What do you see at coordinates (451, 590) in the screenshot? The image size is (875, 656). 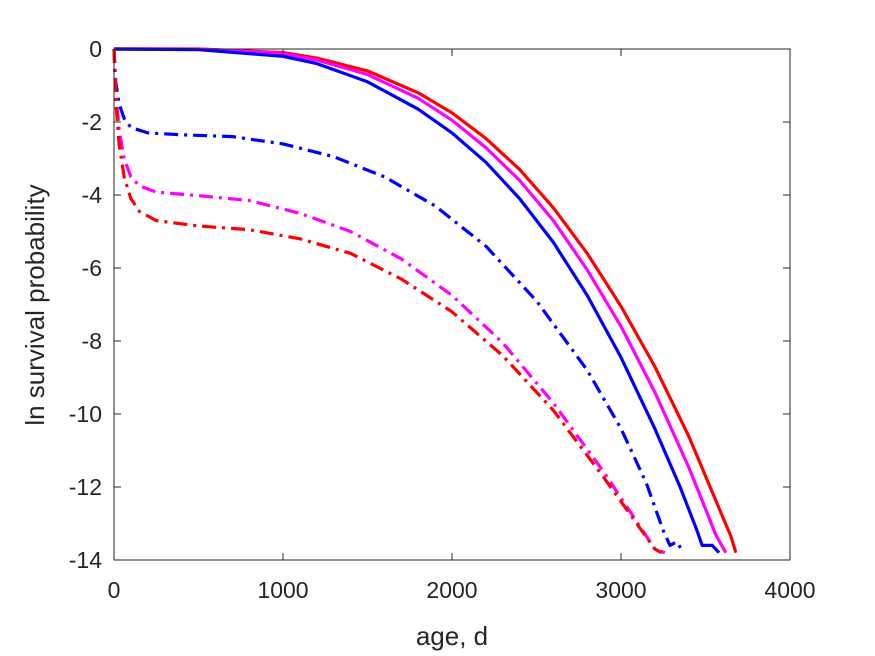 I see `x-tick-label: 2000` at bounding box center [451, 590].